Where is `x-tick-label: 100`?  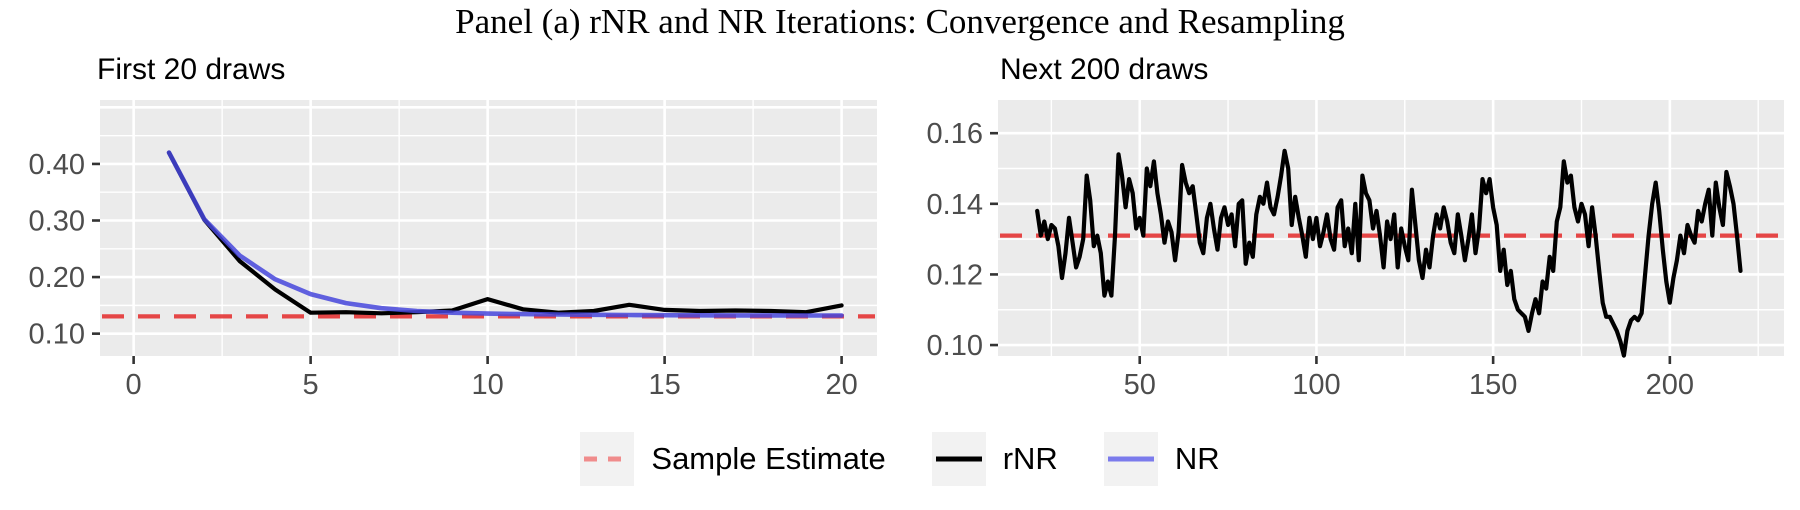 x-tick-label: 100 is located at coordinates (1316, 385).